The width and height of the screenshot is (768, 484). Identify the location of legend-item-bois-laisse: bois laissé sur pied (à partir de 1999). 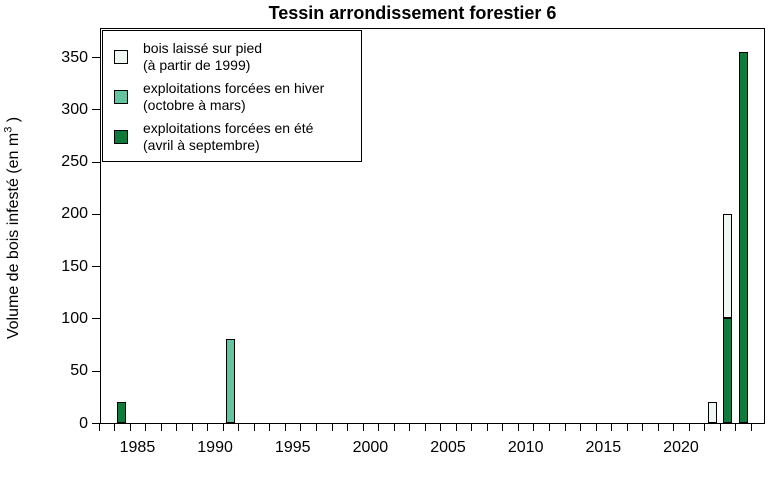
(234, 57).